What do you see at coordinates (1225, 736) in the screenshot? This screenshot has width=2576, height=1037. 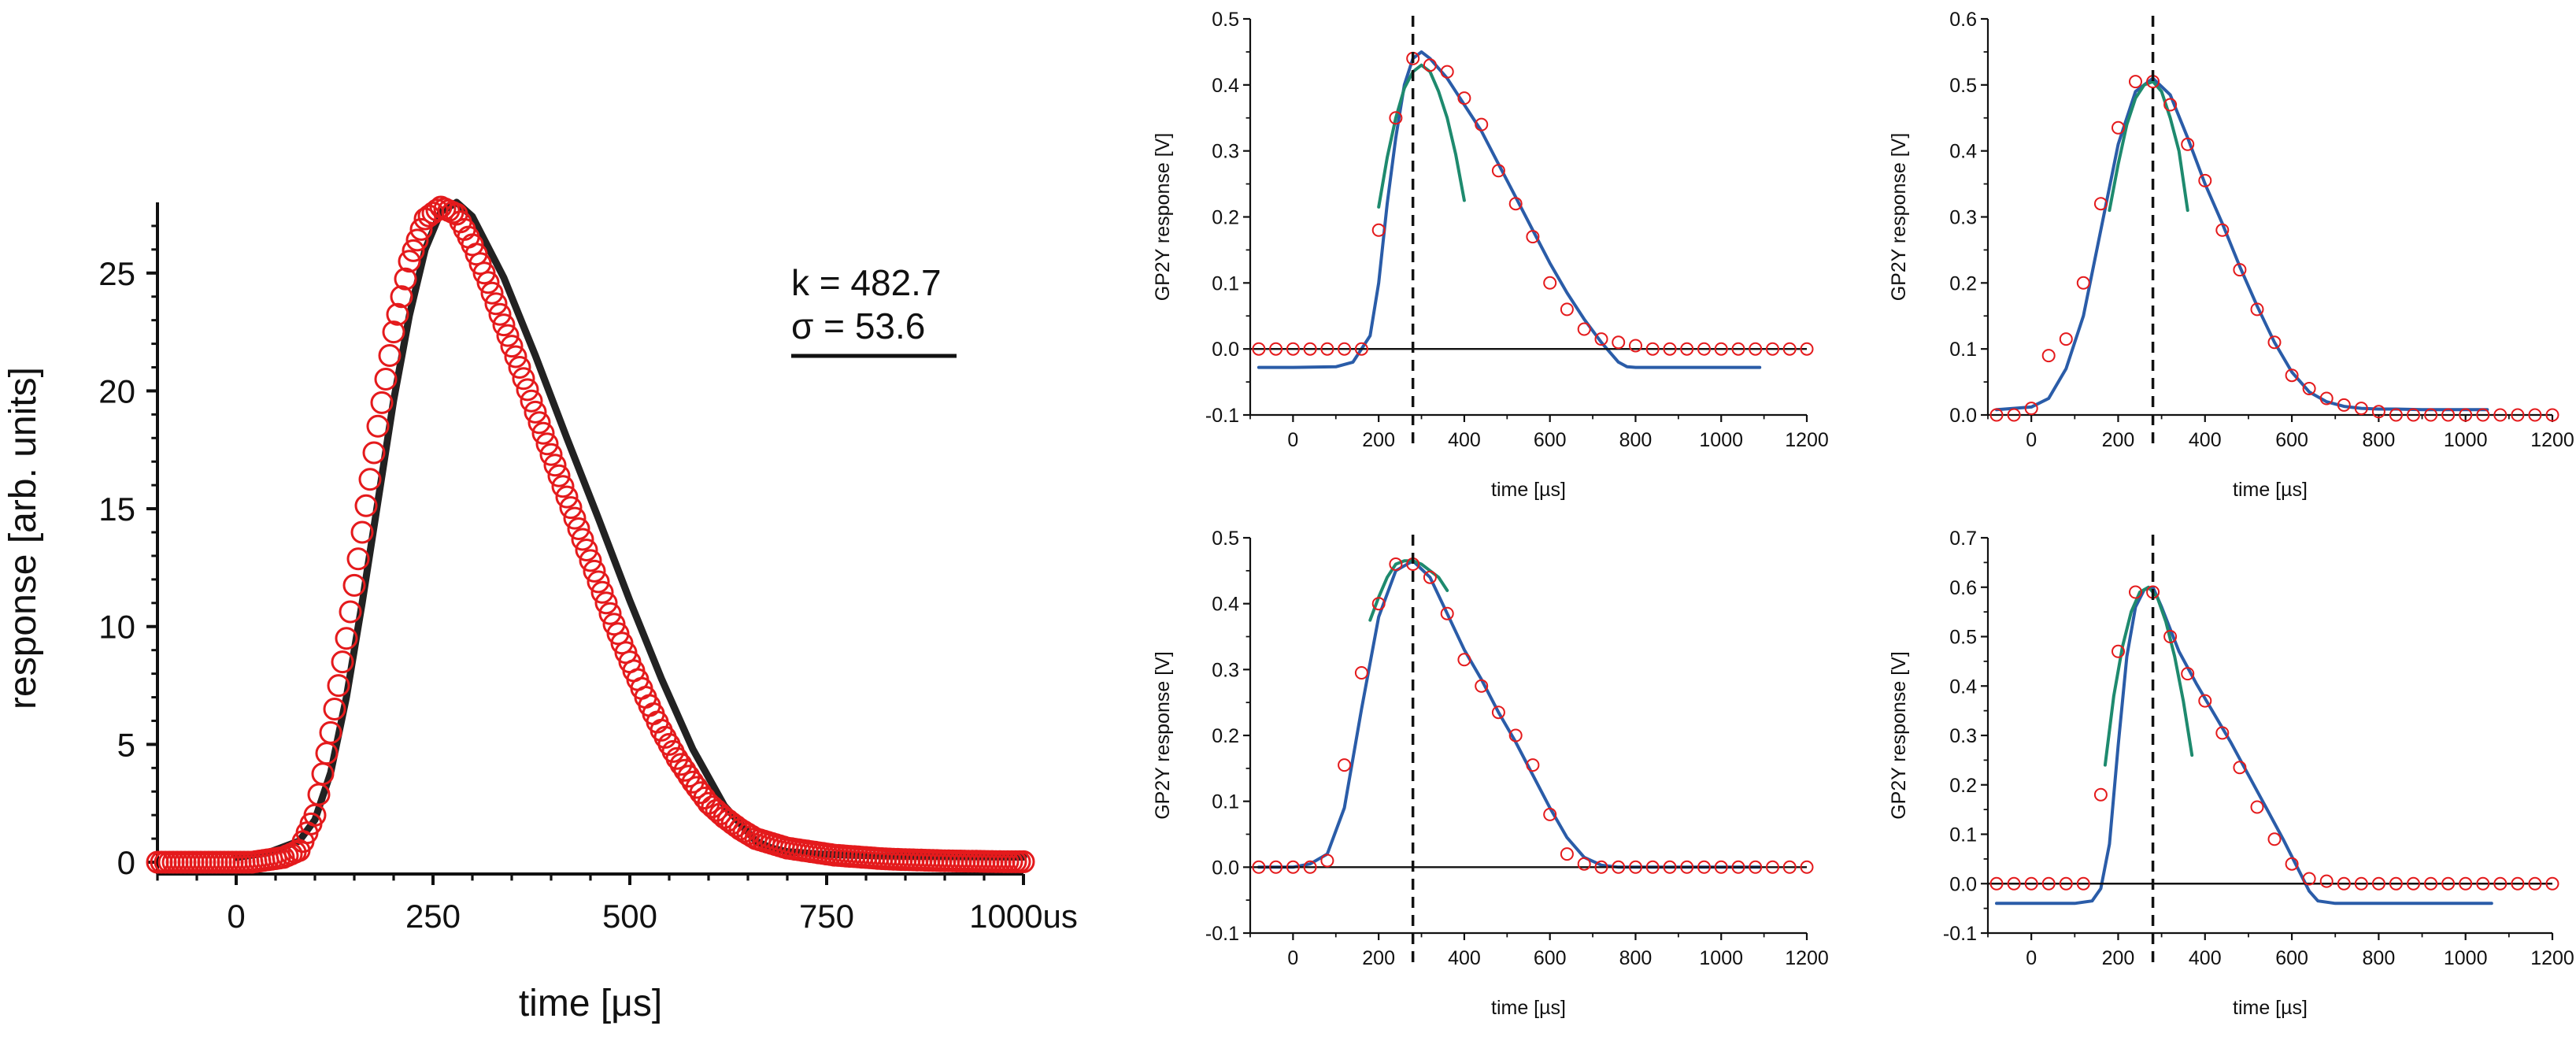 I see `y-tick-label: 0.2` at bounding box center [1225, 736].